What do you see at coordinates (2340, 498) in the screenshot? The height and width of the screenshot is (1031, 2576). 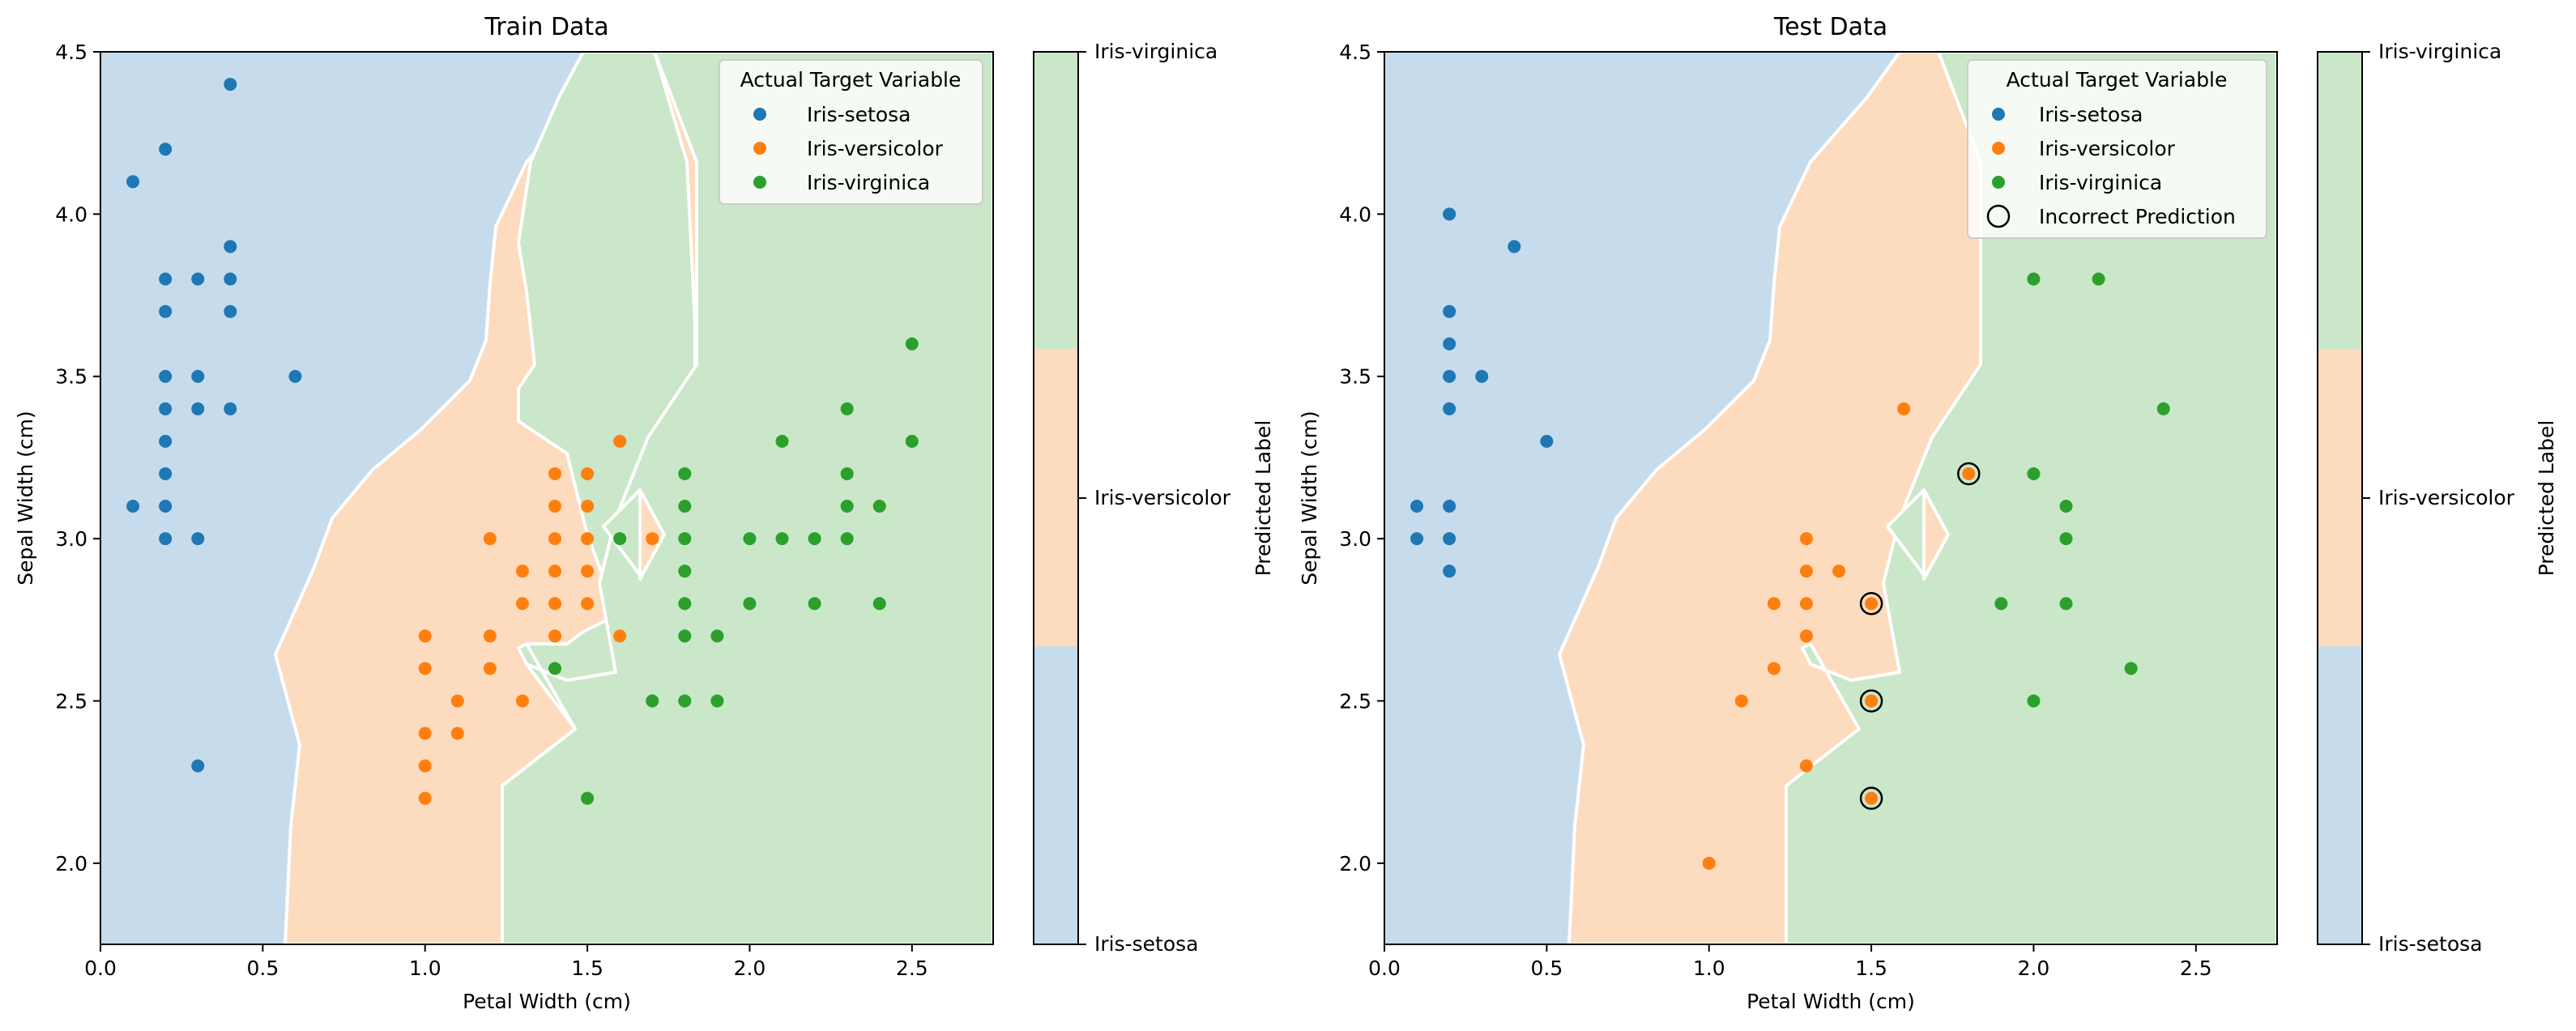 I see `test-colorbar-versicolor` at bounding box center [2340, 498].